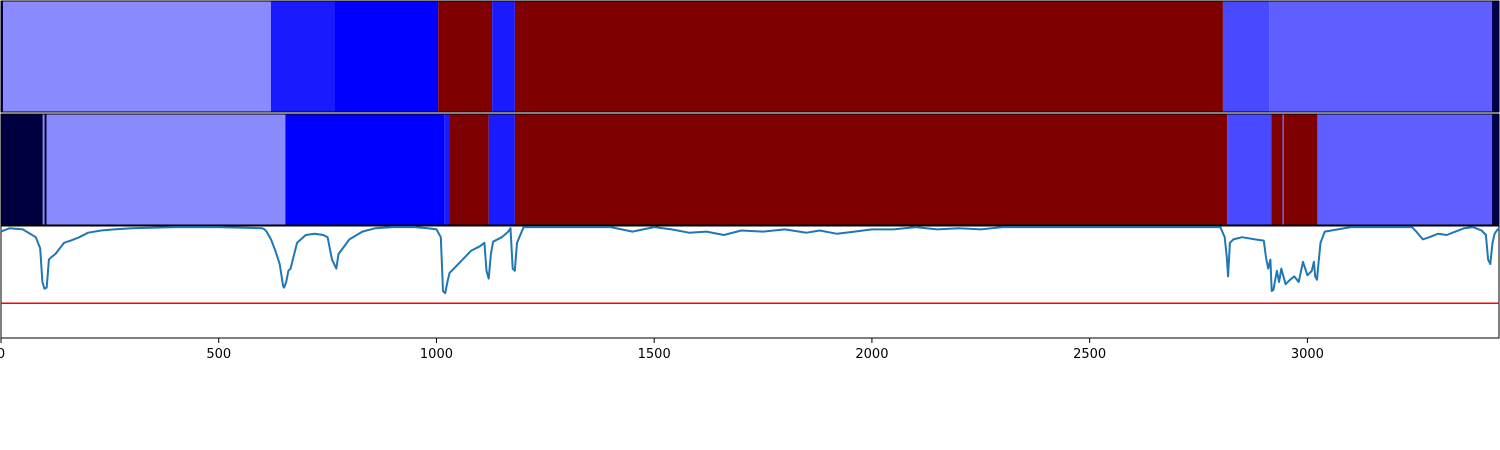  I want to click on x-tick-label: 2000, so click(871, 354).